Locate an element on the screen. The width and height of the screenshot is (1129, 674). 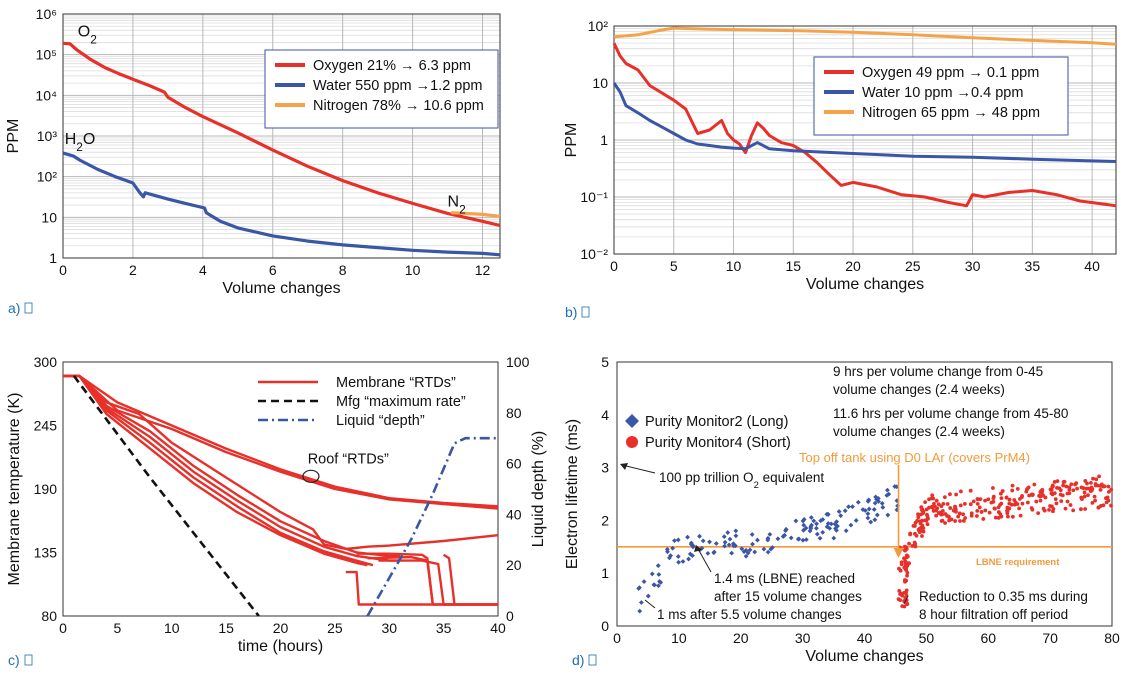
x-tick-label: 70 is located at coordinates (1050, 638).